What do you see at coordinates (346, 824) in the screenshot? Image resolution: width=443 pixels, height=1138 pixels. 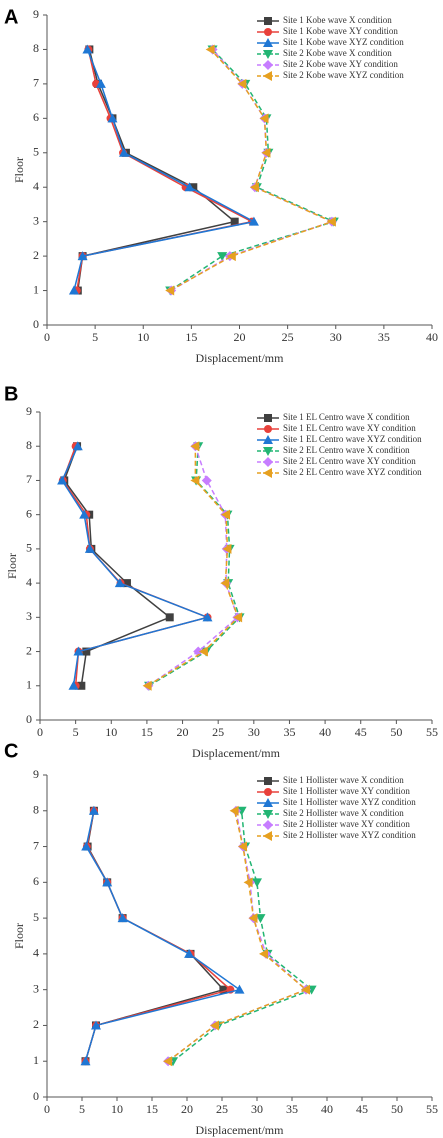 I see `legend-label: Site 2 Hollister wave XY condition` at bounding box center [346, 824].